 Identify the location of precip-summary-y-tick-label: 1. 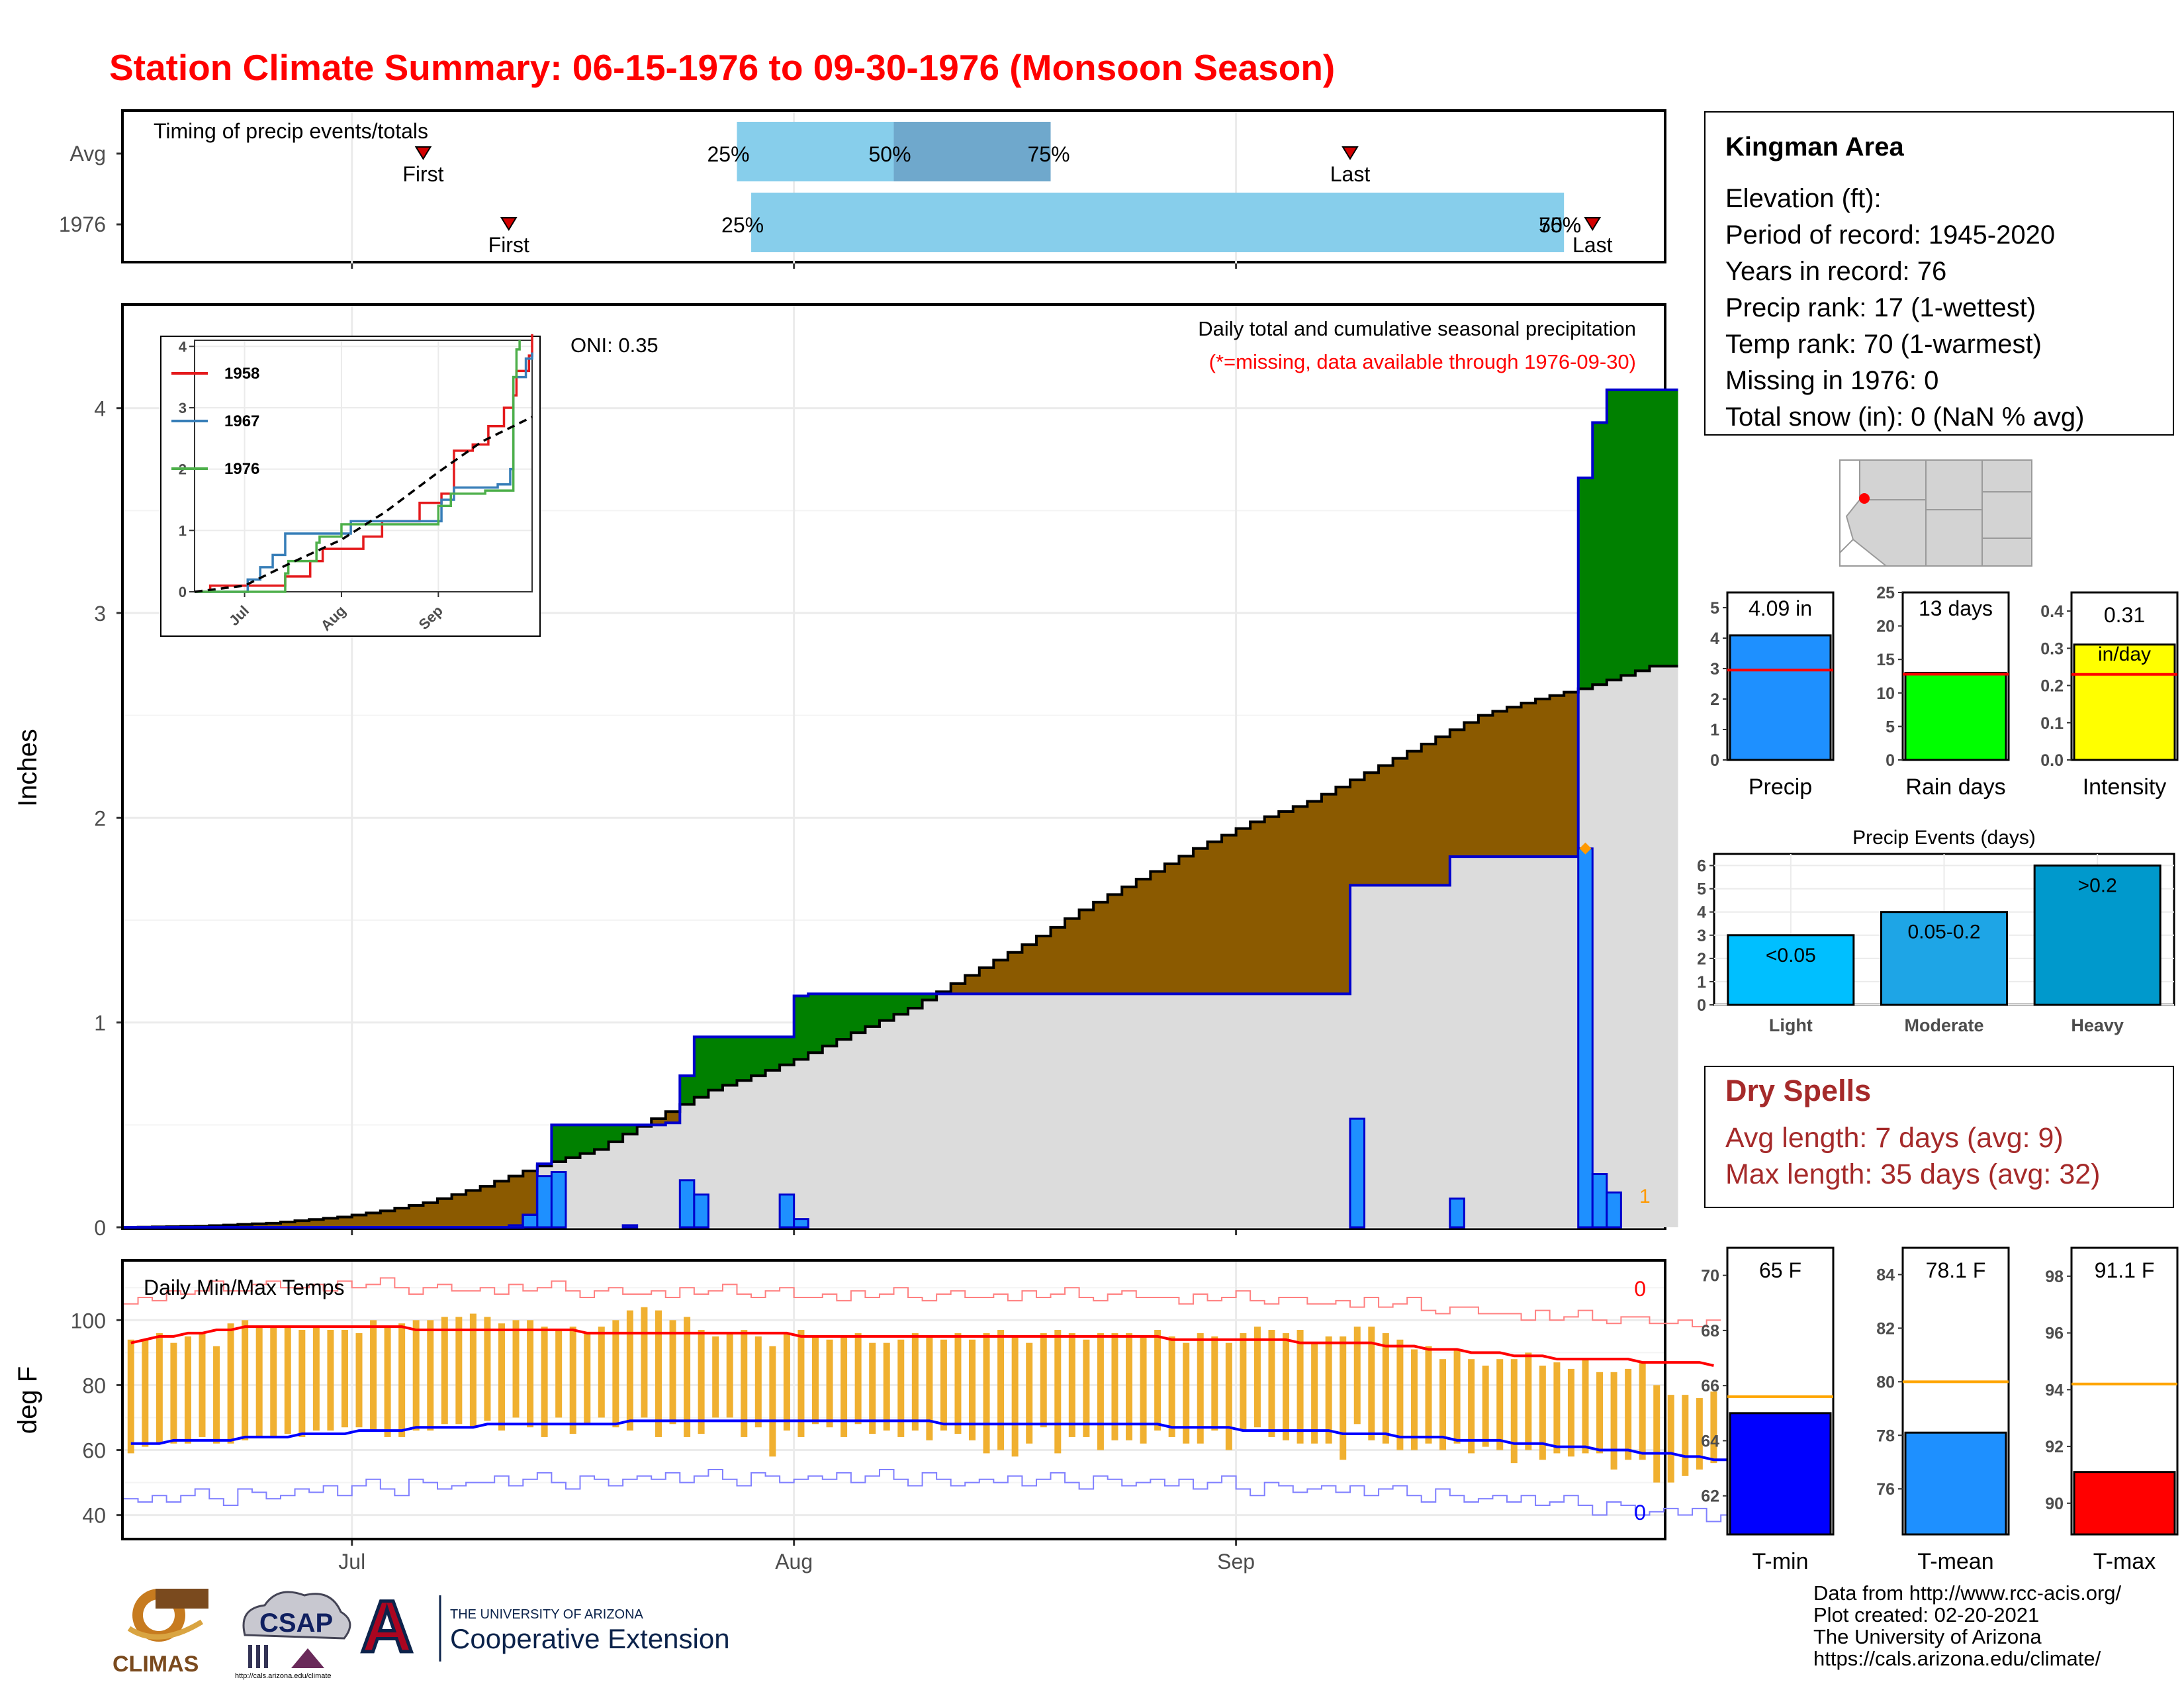
(1715, 730).